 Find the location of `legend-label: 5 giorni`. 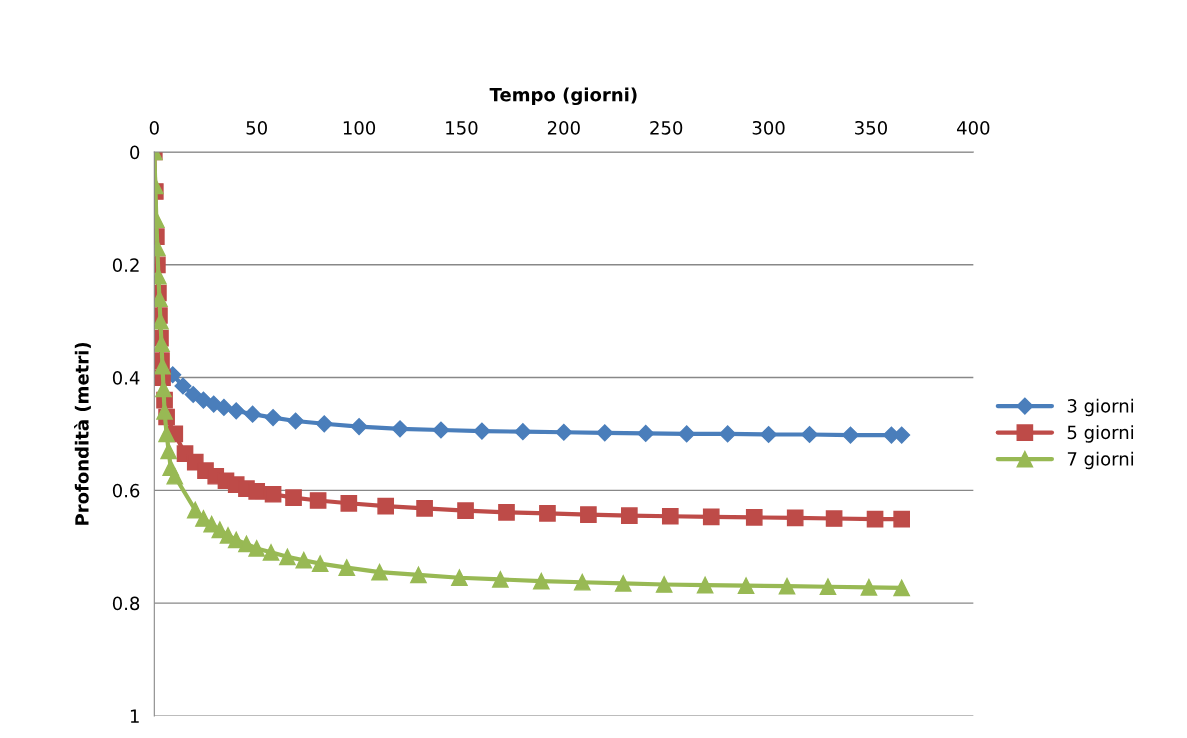

legend-label: 5 giorni is located at coordinates (1100, 434).